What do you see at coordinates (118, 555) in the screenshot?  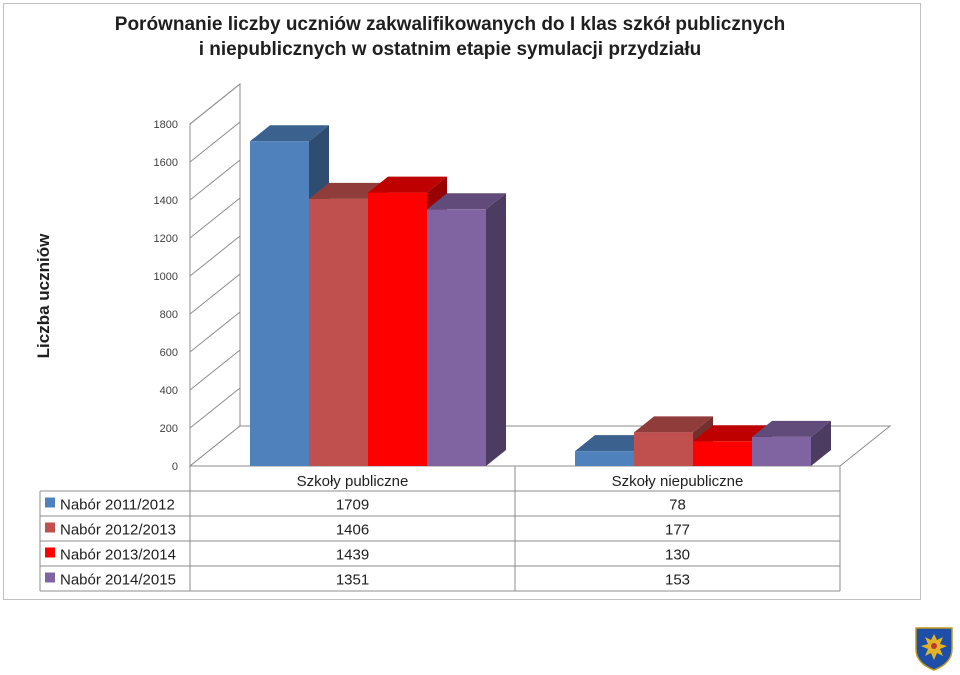 I see `series-name: Nabór 2013/2014` at bounding box center [118, 555].